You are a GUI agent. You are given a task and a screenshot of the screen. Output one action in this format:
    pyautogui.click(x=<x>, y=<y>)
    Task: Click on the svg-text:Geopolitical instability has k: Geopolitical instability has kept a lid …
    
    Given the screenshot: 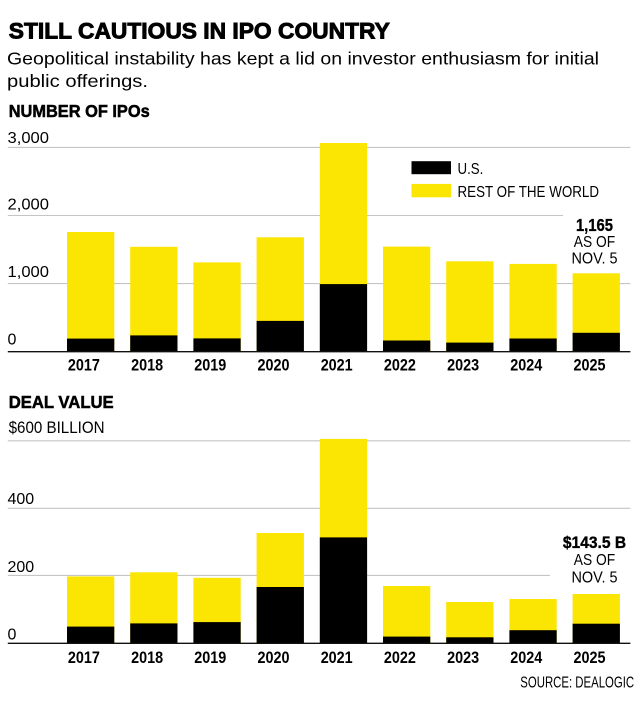 What is the action you would take?
    pyautogui.click(x=303, y=59)
    